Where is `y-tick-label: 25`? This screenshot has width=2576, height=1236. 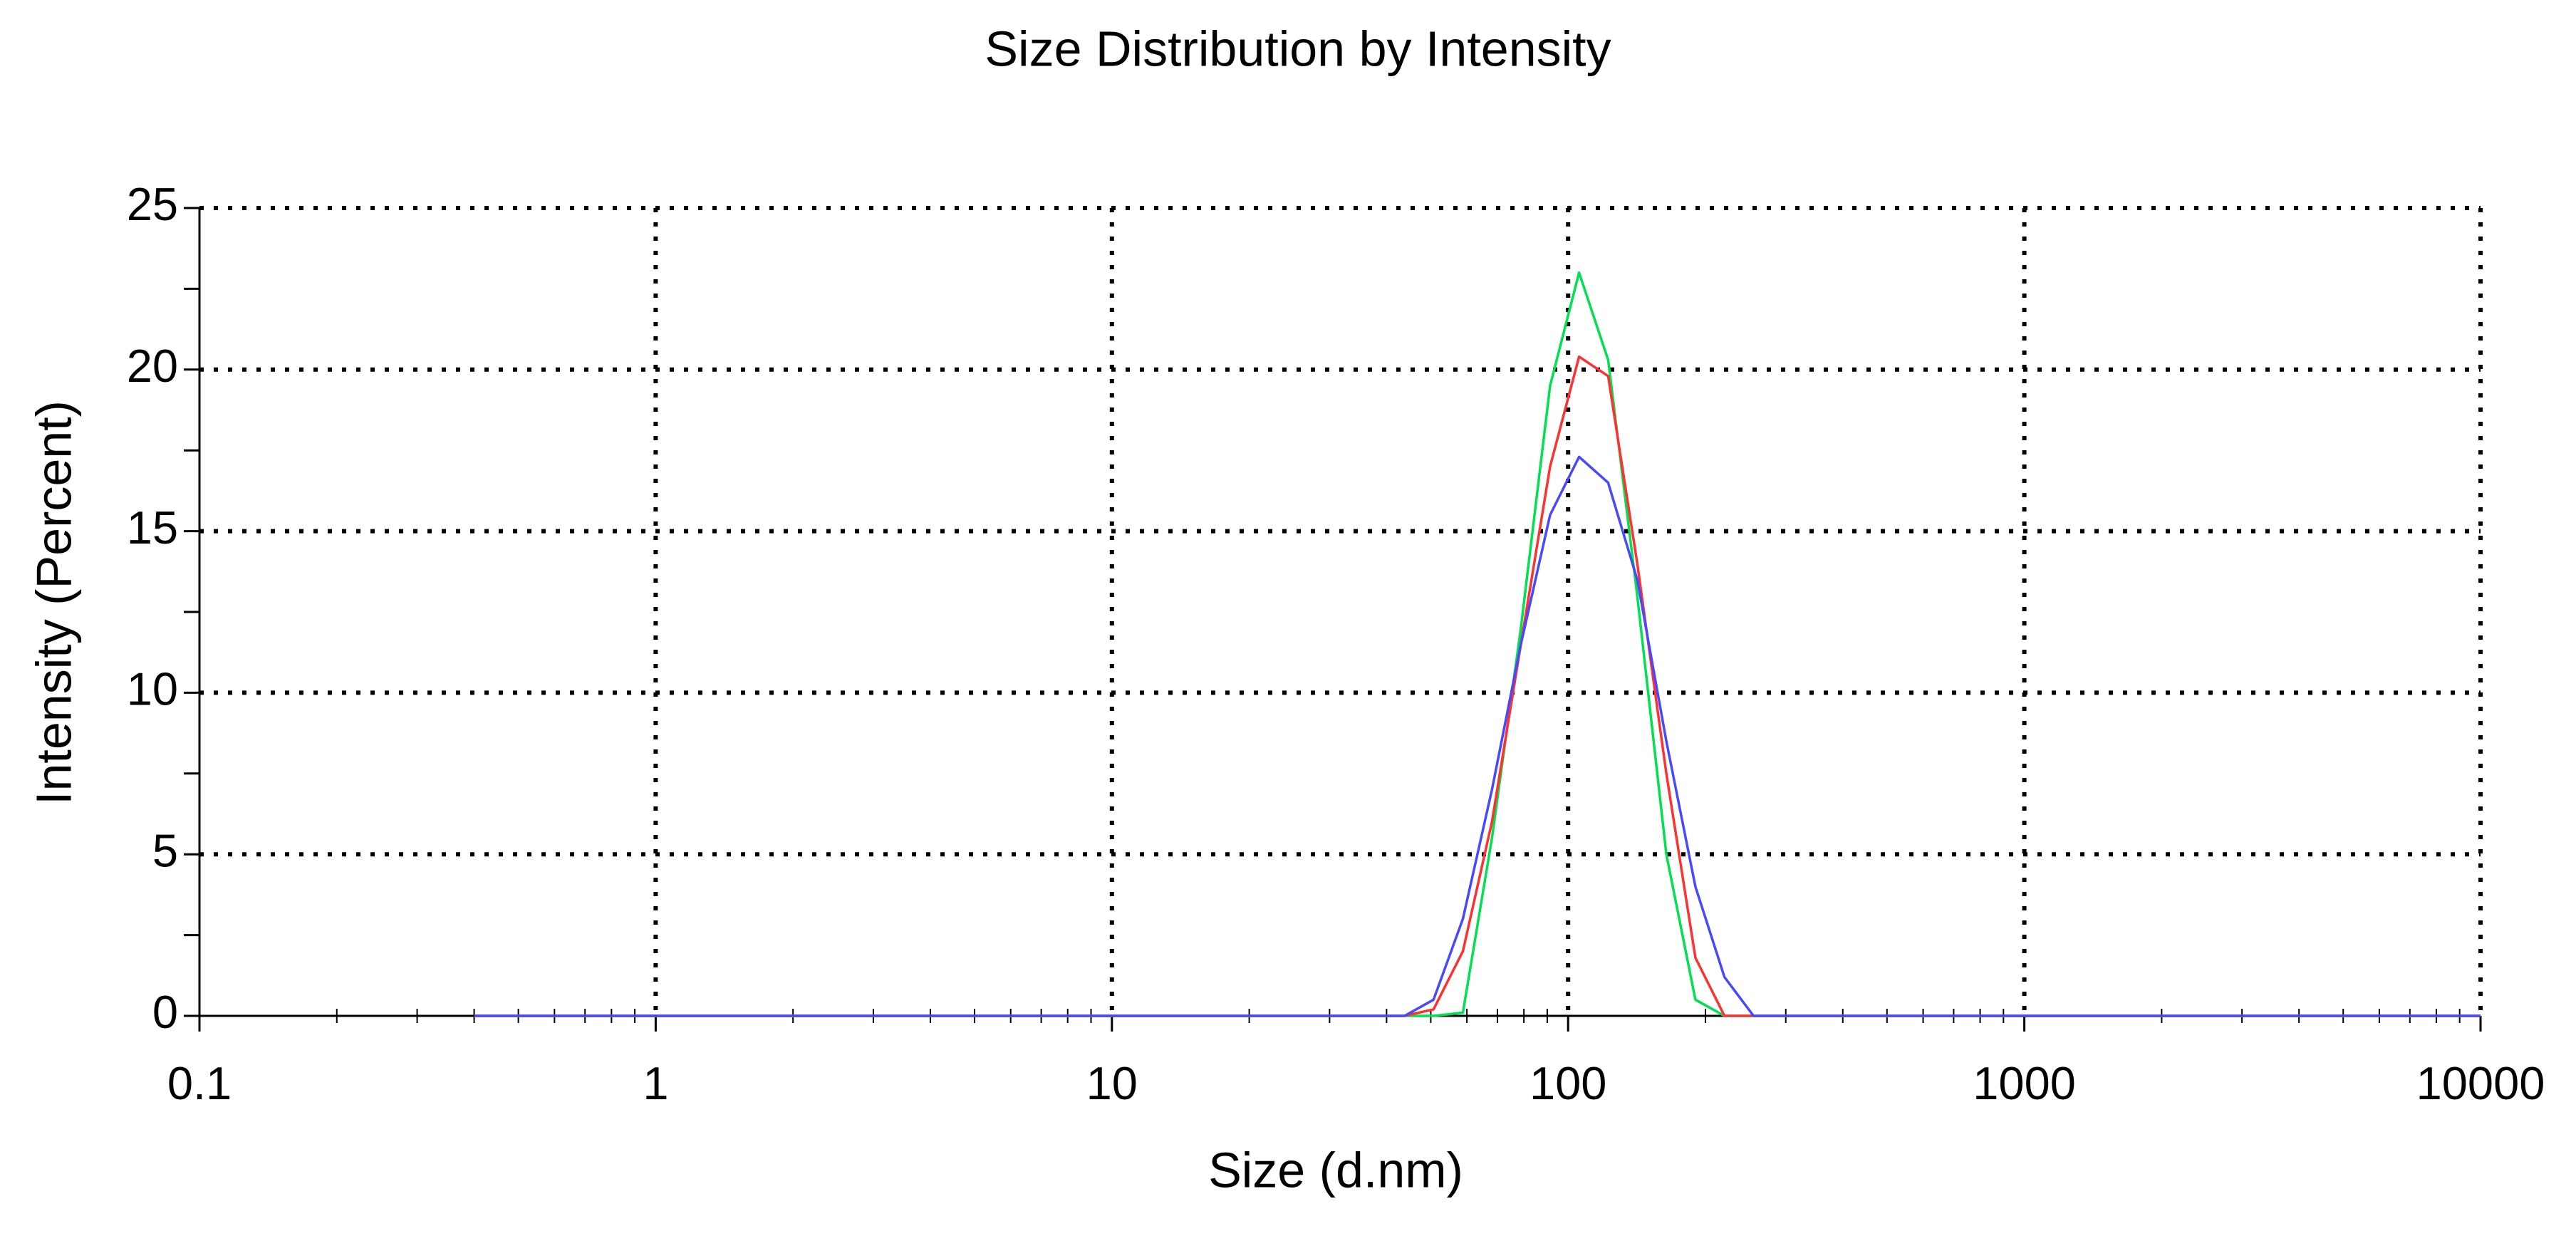 y-tick-label: 25 is located at coordinates (152, 204).